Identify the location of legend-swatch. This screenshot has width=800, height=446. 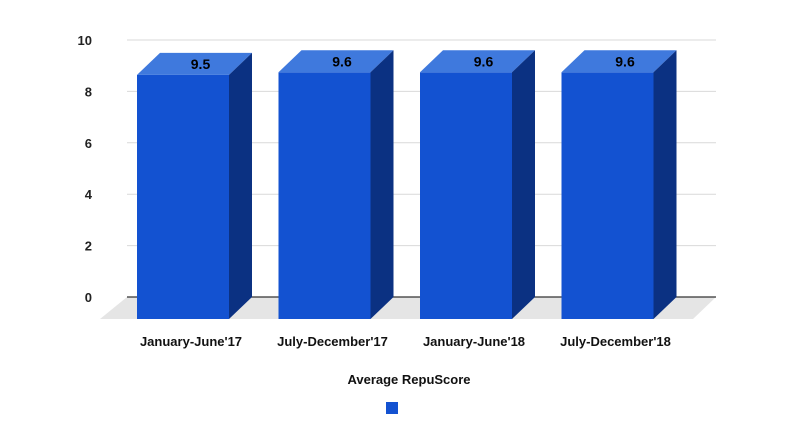
(392, 408).